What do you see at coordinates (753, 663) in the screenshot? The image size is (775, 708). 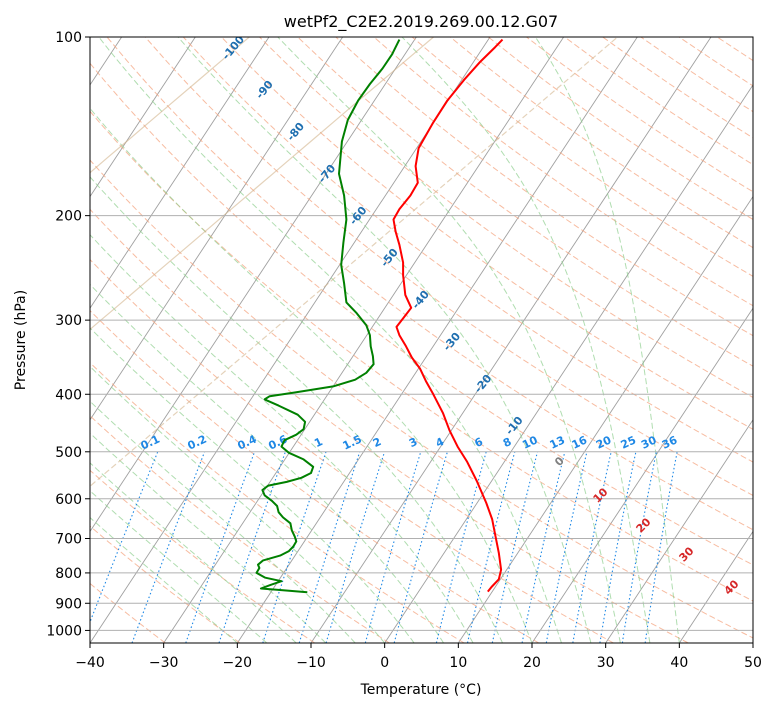 I see `x-tick-label: 50` at bounding box center [753, 663].